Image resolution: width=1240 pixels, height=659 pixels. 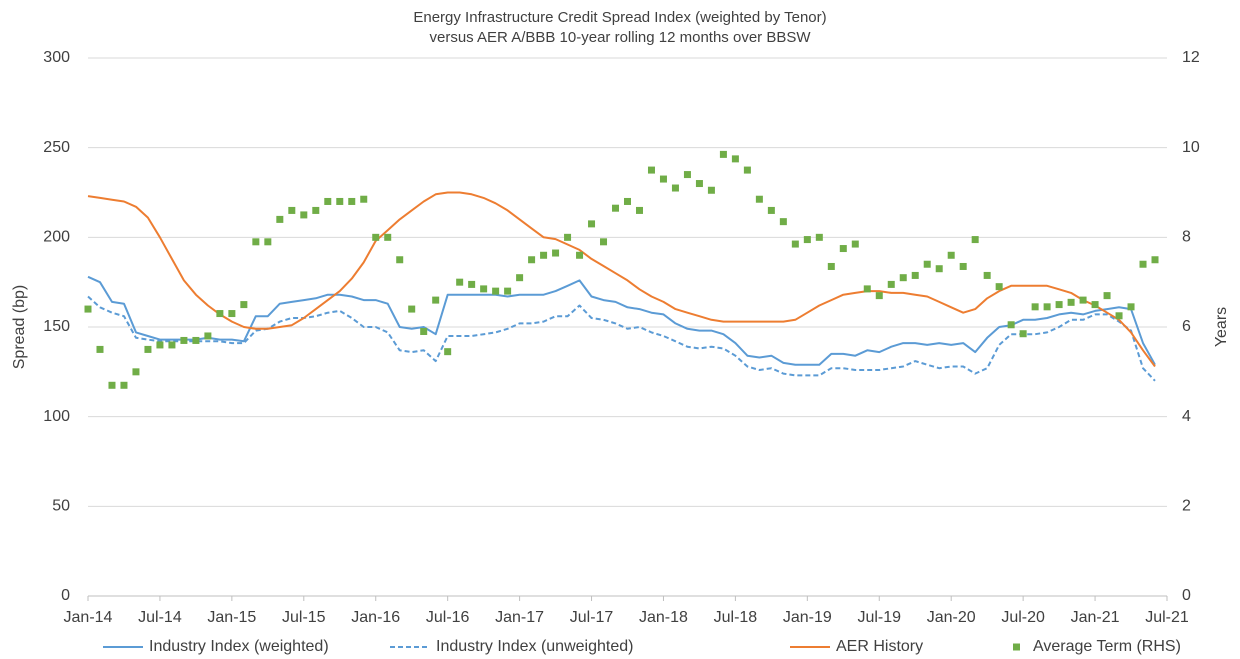 I want to click on y2-tick-label: 0, so click(x=1186, y=595).